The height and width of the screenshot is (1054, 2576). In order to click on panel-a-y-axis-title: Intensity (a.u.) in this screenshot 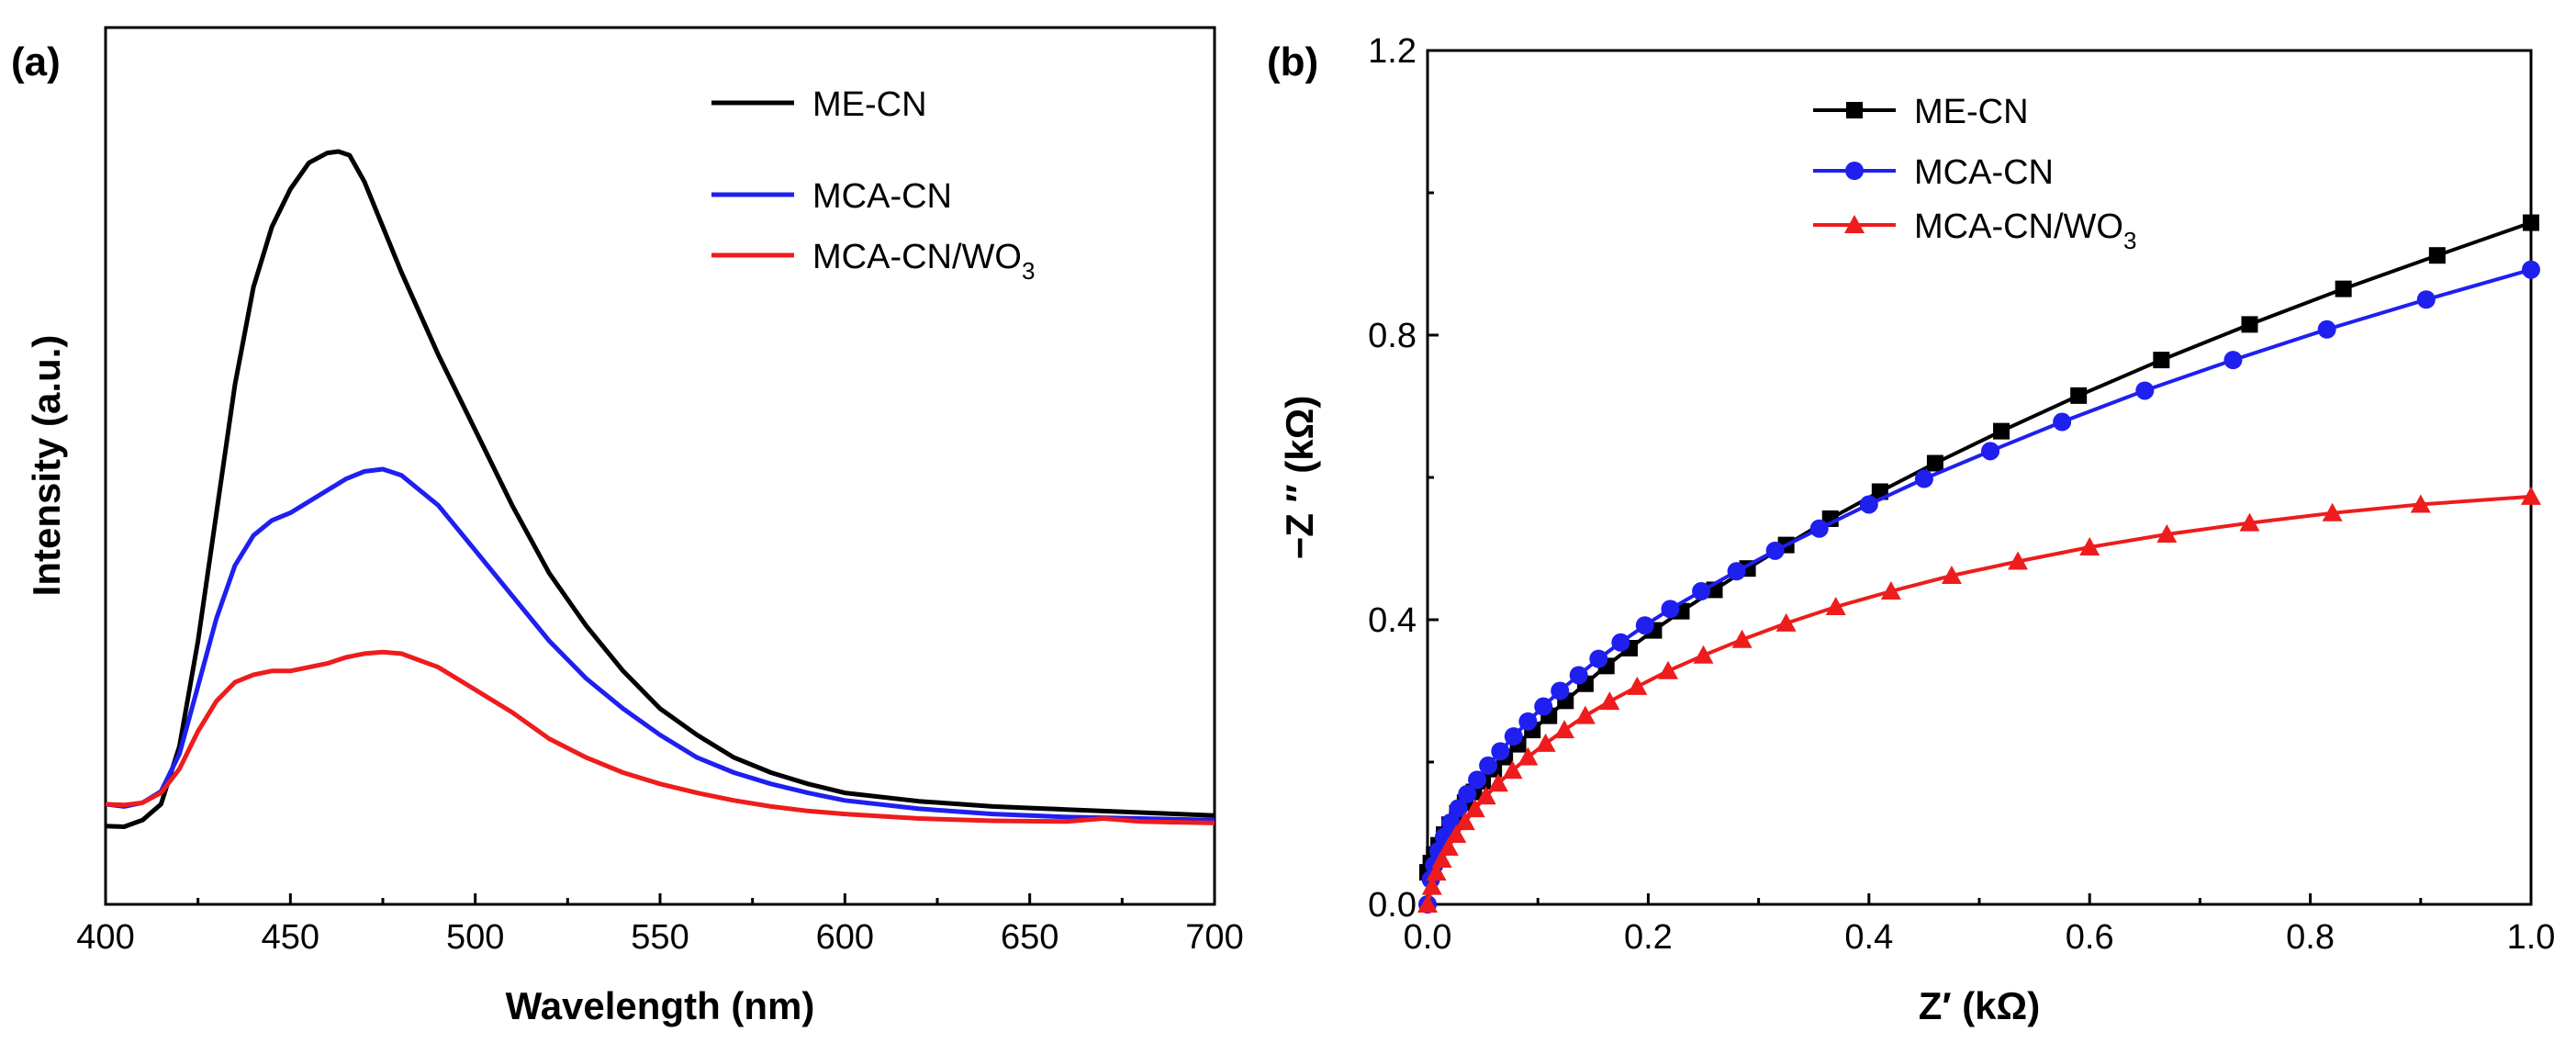, I will do `click(46, 466)`.